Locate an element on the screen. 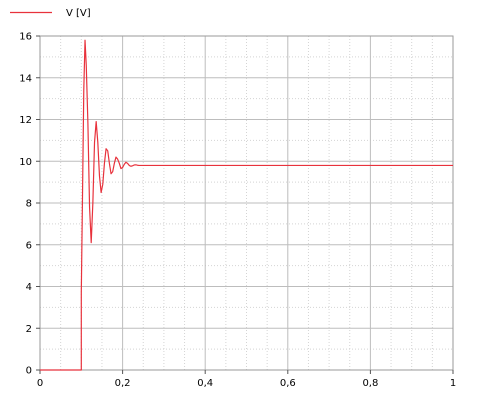 The width and height of the screenshot is (482, 408). y-tick-label: 6 is located at coordinates (29, 245).